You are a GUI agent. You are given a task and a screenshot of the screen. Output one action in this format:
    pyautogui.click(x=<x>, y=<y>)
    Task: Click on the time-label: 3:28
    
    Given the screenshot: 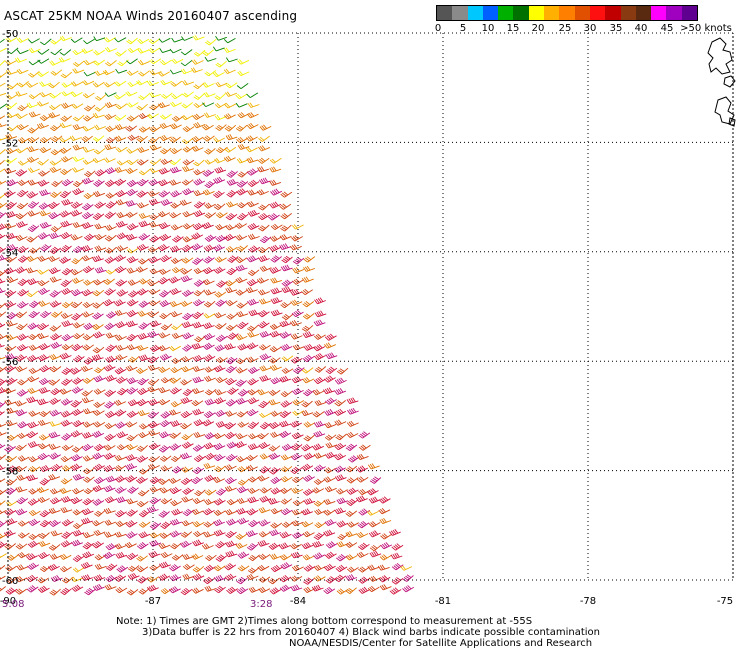 What is the action you would take?
    pyautogui.click(x=261, y=604)
    